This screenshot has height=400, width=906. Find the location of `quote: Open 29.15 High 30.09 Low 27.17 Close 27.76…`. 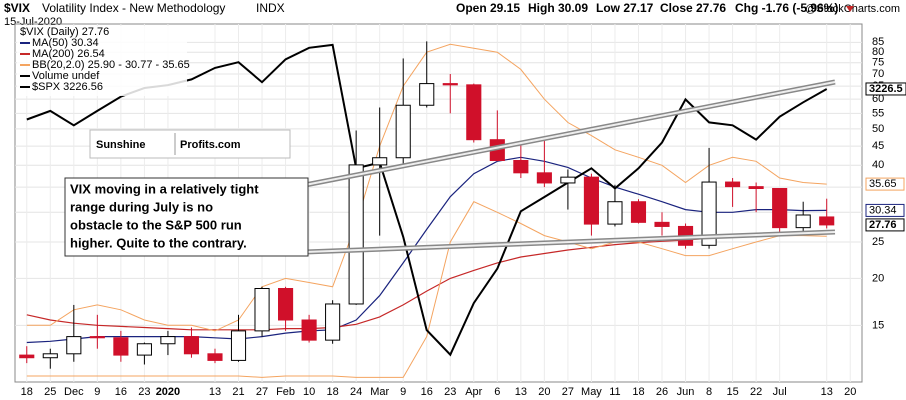

quote: Open 29.15 High 30.09 Low 27.17 Close 27.76… is located at coordinates (655, 8).